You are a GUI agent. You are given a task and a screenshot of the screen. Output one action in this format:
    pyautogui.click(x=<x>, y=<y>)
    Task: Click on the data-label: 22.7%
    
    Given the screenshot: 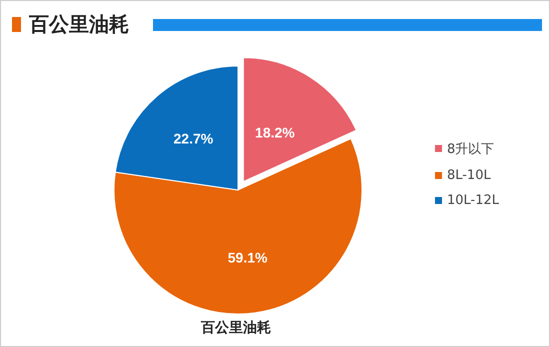 What is the action you would take?
    pyautogui.click(x=194, y=138)
    